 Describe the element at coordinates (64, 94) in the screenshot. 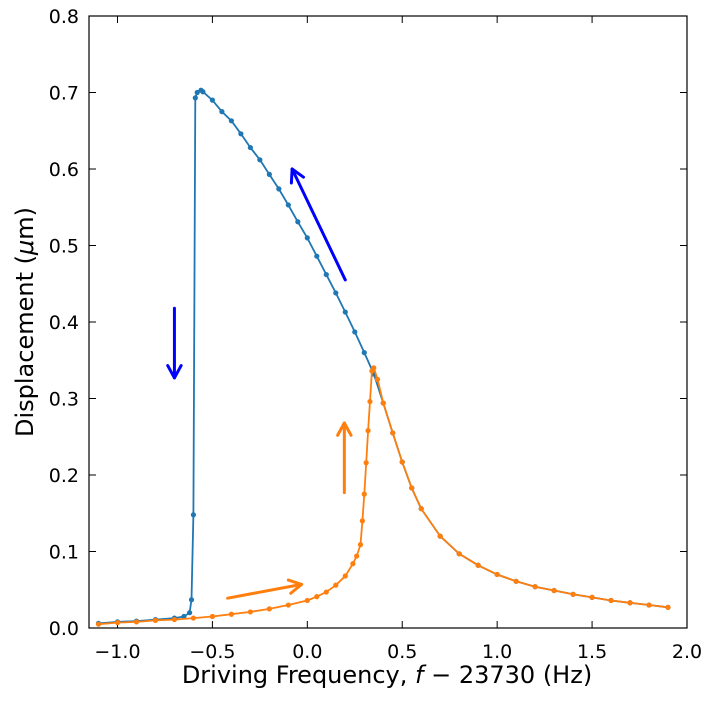

I see `y-tick-label: 0.7` at that location.